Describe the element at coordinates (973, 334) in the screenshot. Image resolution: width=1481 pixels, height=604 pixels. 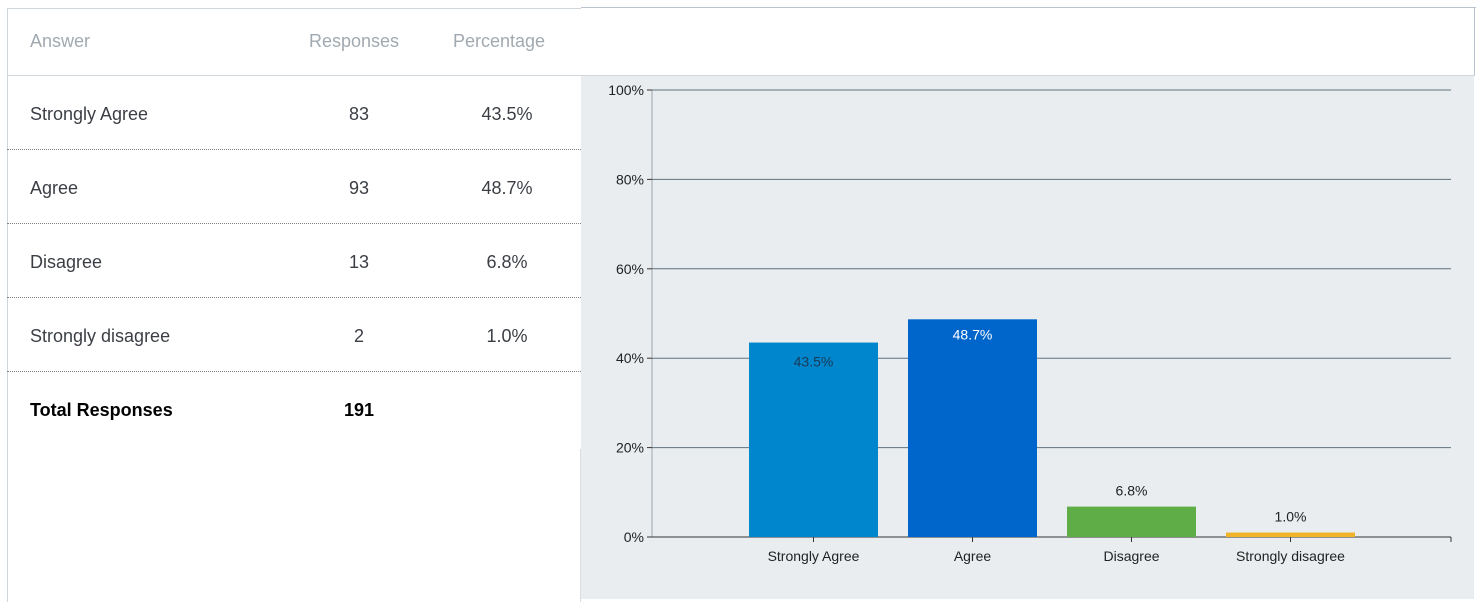
I see `data-label: 48.7%` at that location.